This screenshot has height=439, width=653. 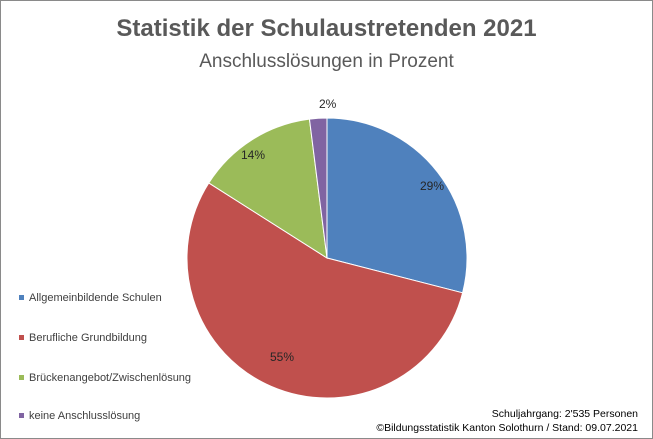 What do you see at coordinates (253, 155) in the screenshot?
I see `data-label-brueckenangebot: 14%` at bounding box center [253, 155].